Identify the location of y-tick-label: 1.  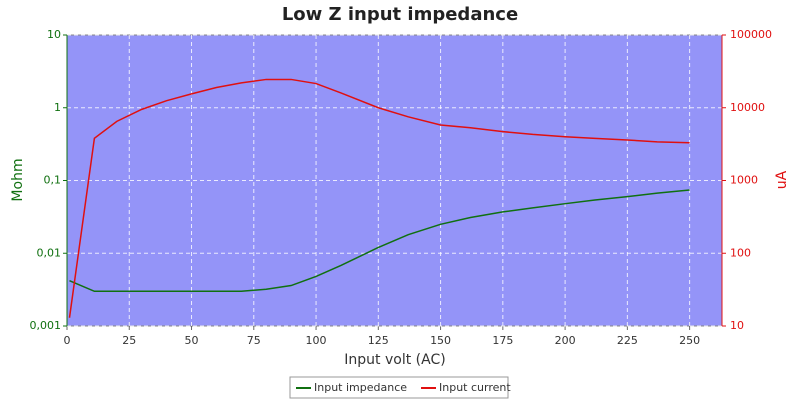
(57, 107).